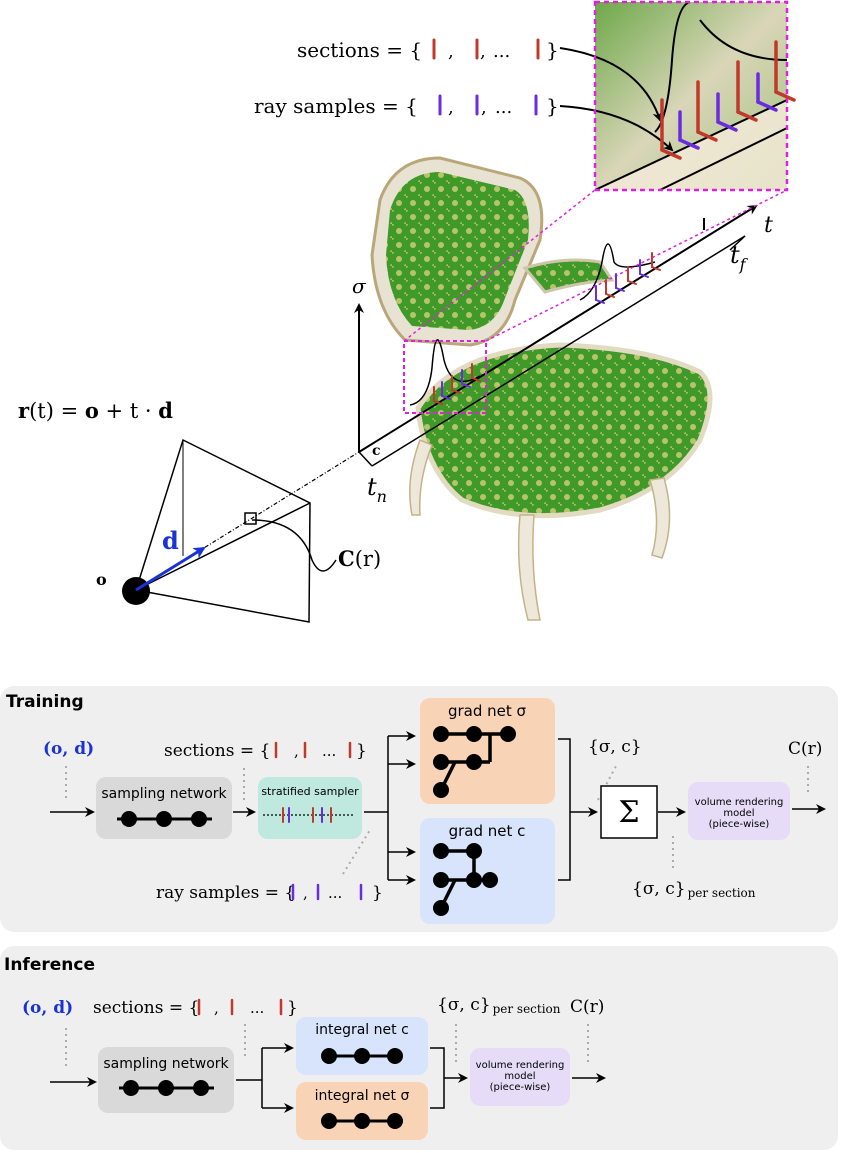 This screenshot has height=1153, width=841. What do you see at coordinates (170, 540) in the screenshot?
I see `direction-label: d` at bounding box center [170, 540].